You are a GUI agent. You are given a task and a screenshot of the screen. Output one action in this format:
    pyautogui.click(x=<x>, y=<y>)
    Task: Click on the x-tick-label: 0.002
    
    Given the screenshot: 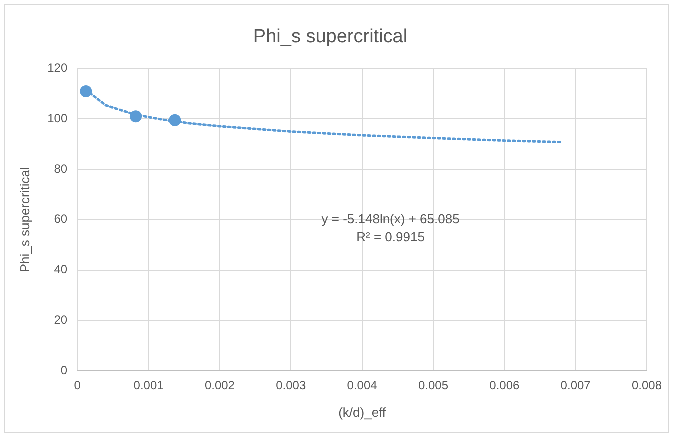 What is the action you would take?
    pyautogui.click(x=220, y=385)
    